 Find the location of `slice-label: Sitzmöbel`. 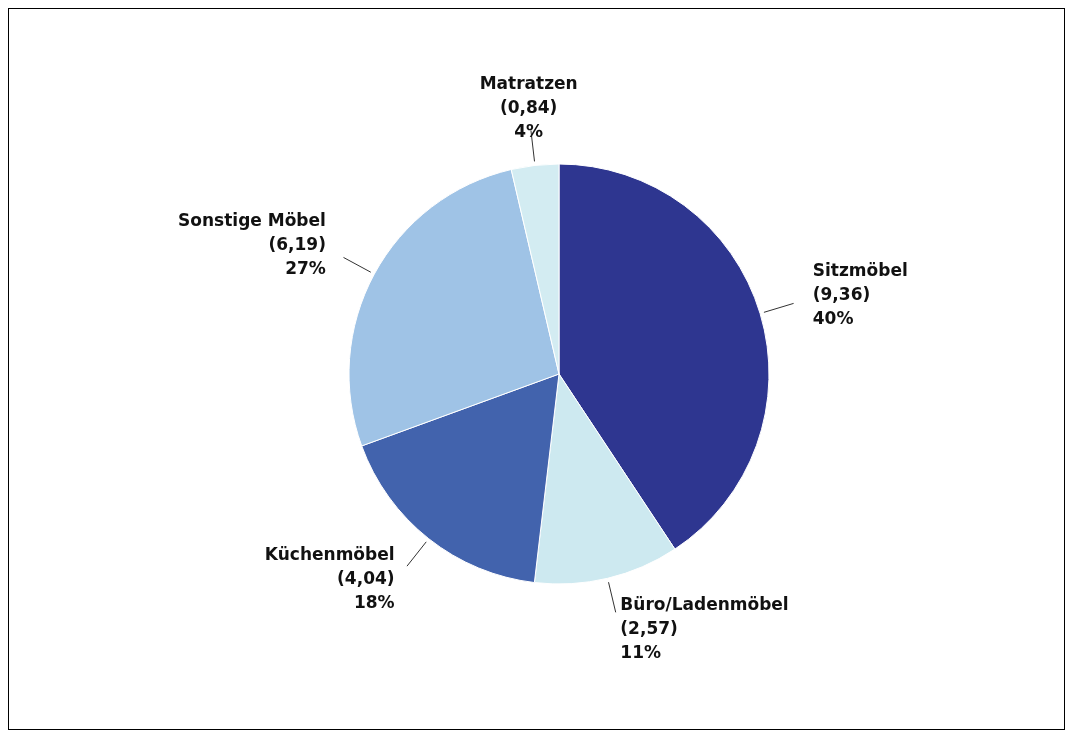

slice-label: Sitzmöbel is located at coordinates (860, 269).